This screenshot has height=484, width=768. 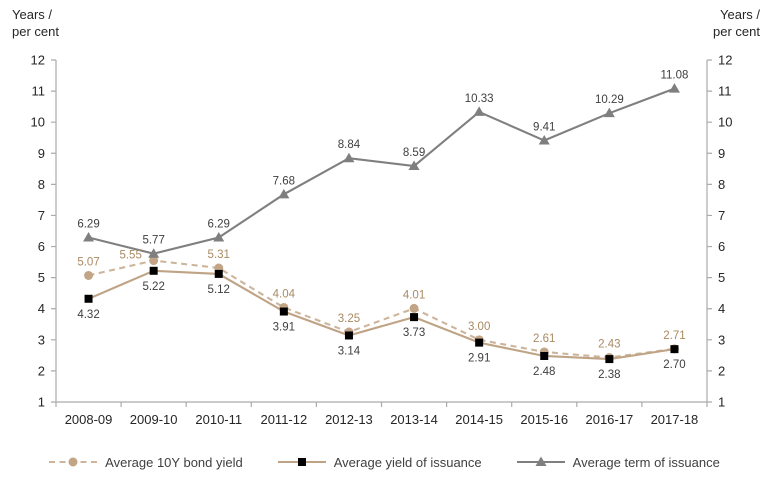 I want to click on y-tick-label-left: 10, so click(x=38, y=122).